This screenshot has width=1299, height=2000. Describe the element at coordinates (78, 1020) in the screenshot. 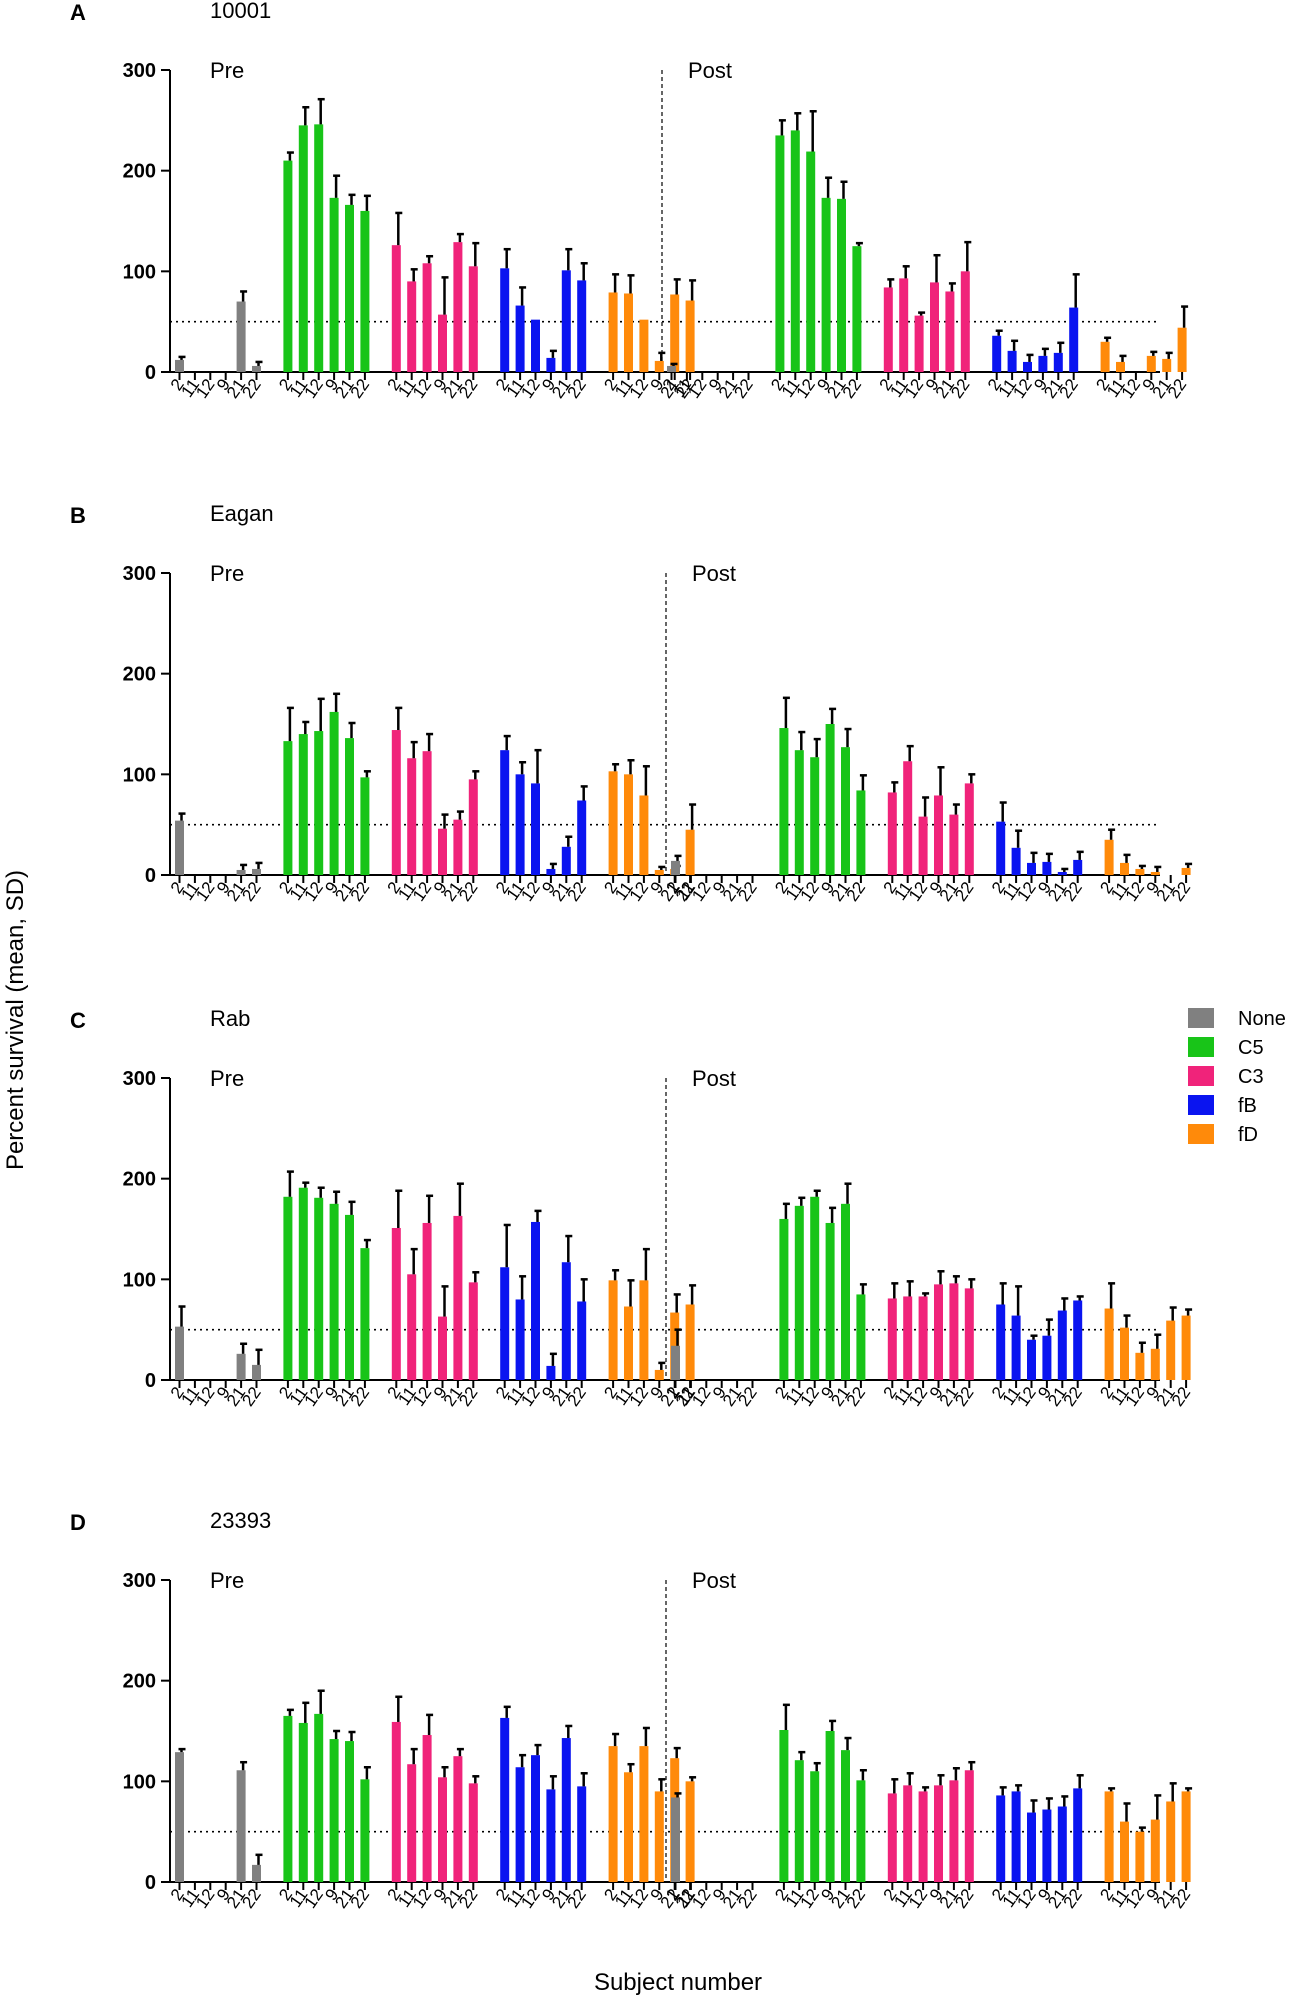

I see `panel-letter: C` at that location.